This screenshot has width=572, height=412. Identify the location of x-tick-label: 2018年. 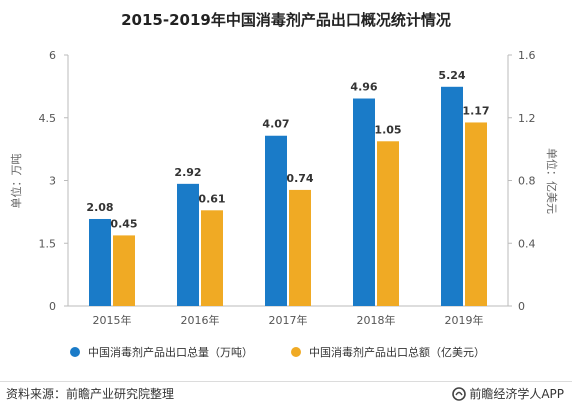
(376, 320).